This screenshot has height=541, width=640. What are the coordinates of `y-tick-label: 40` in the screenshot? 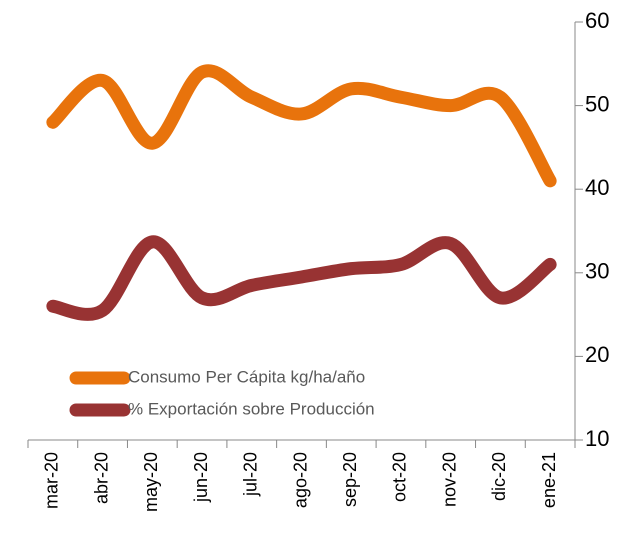 It's located at (597, 187).